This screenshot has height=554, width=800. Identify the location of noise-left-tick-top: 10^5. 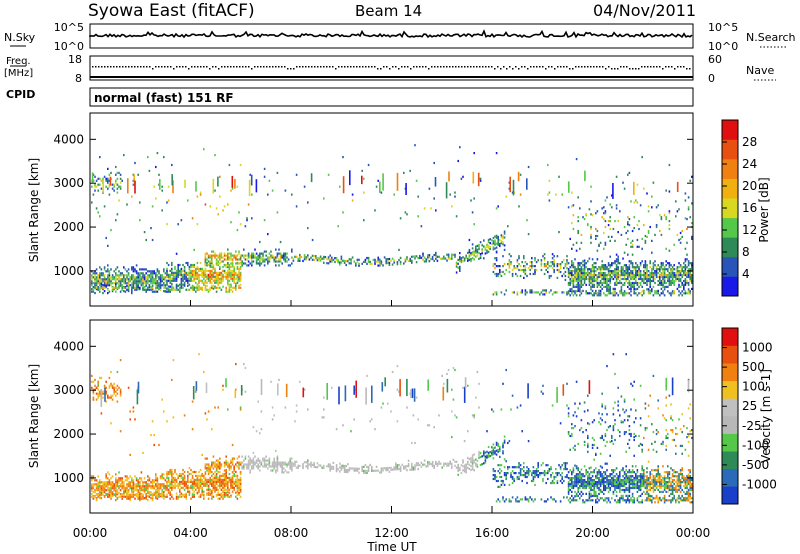
(69, 27).